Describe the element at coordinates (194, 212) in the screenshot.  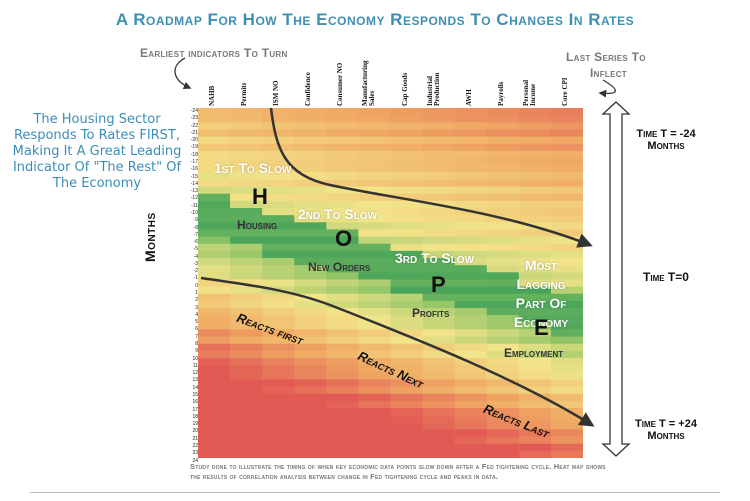
I see `row-tick: -10` at that location.